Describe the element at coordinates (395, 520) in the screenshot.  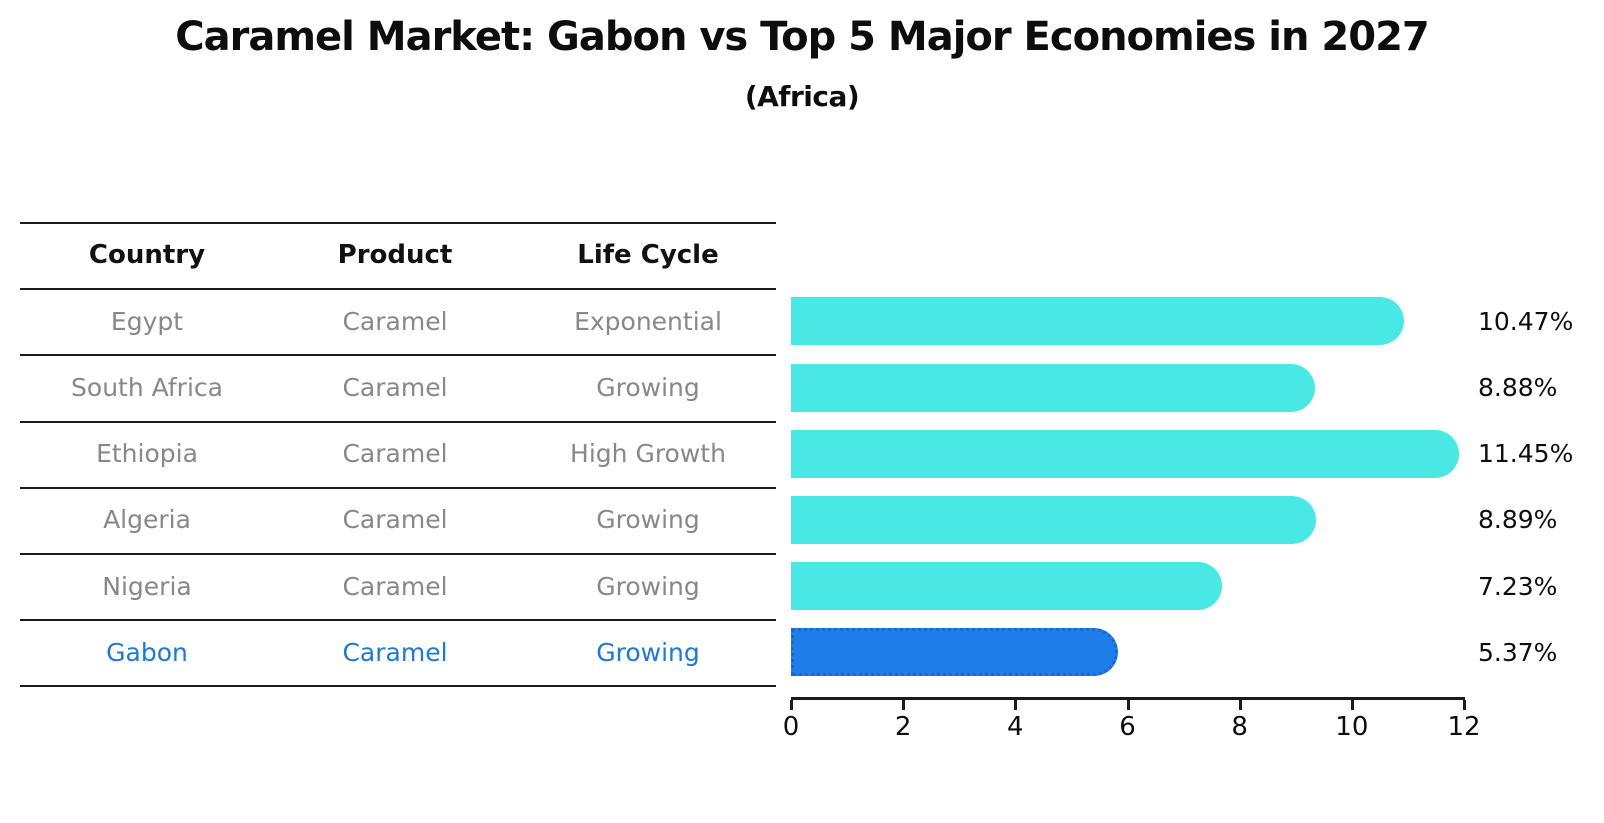
I see `table-cell-algeria-product: Caramel` at that location.